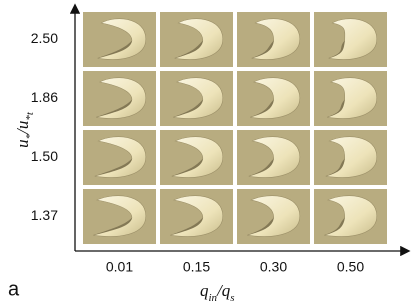  Describe the element at coordinates (196, 267) in the screenshot. I see `column-label: 0.15` at that location.